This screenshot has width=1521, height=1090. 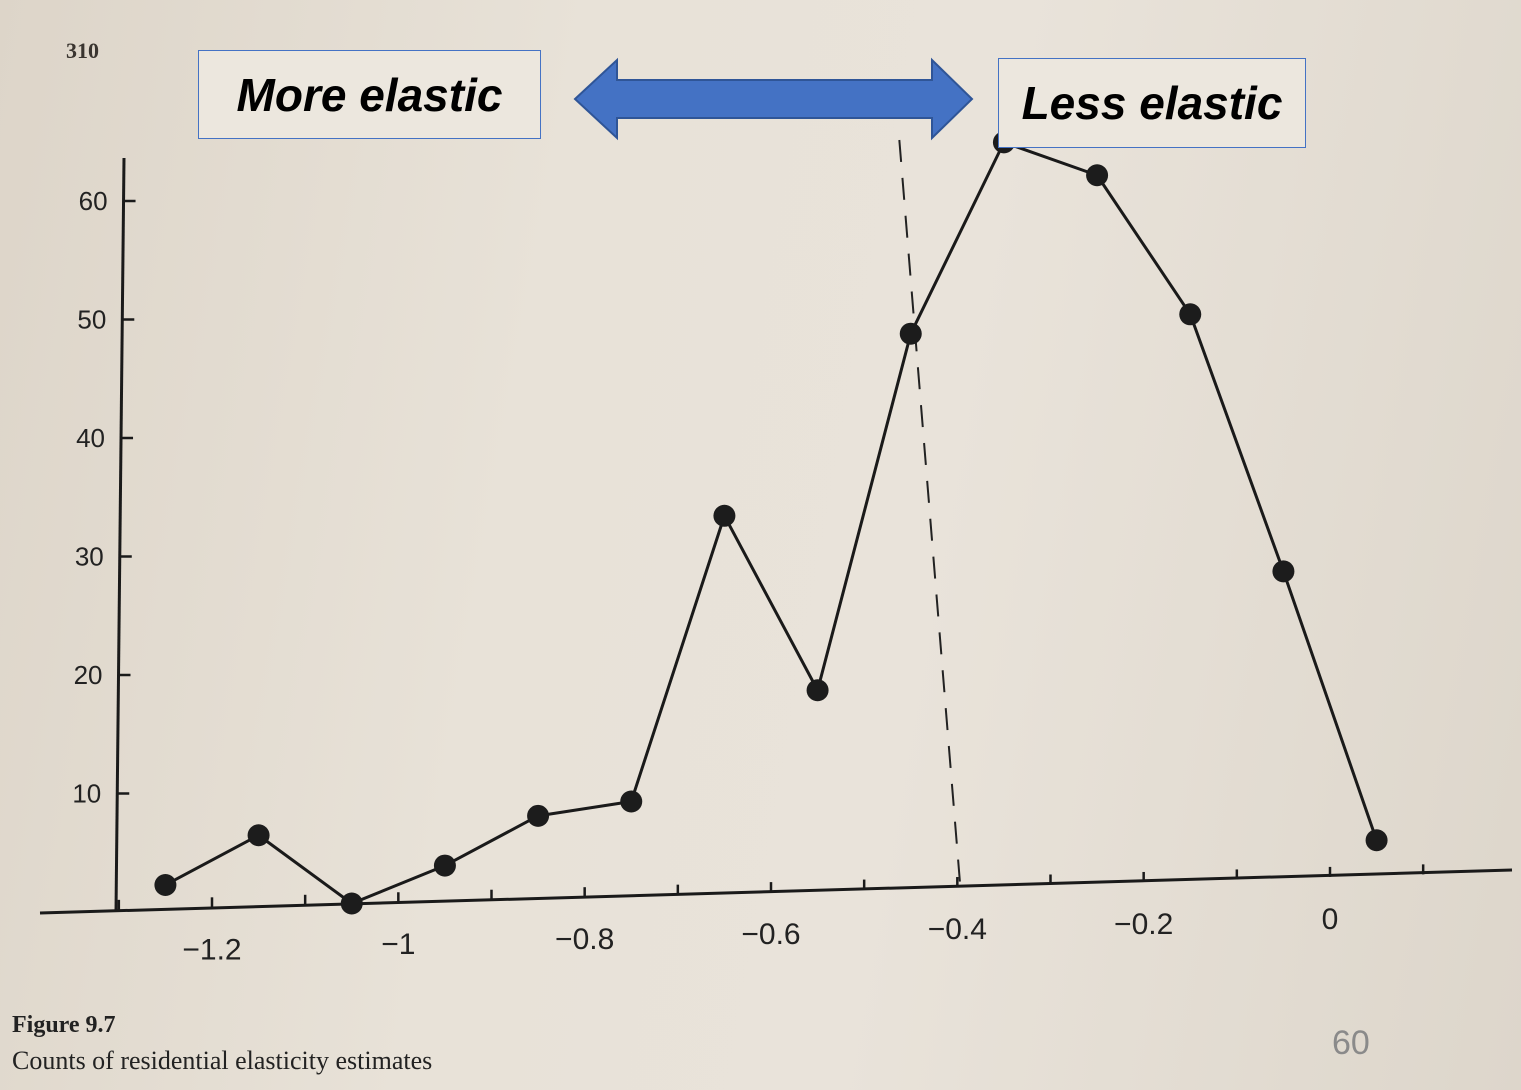 I want to click on x-axis-line, so click(x=776, y=891).